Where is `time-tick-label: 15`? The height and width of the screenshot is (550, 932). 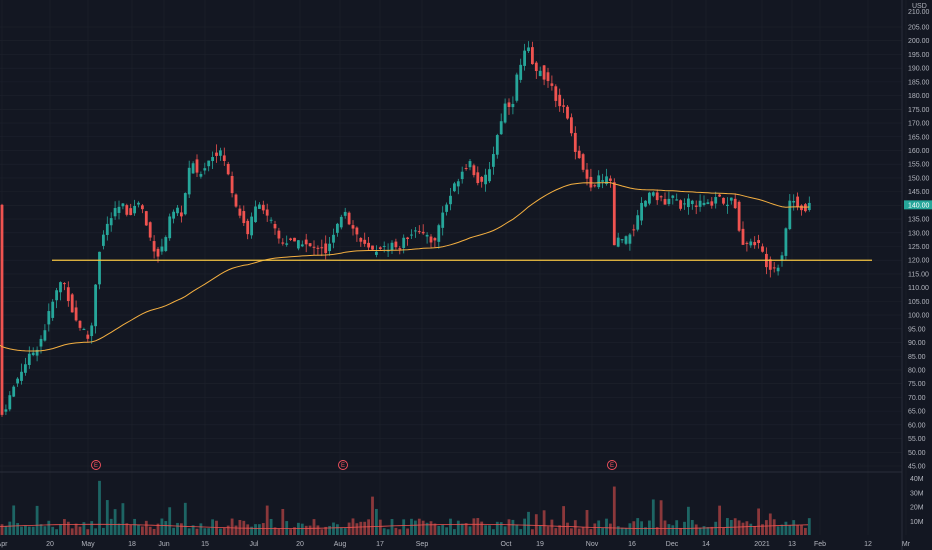
time-tick-label: 15 is located at coordinates (205, 544).